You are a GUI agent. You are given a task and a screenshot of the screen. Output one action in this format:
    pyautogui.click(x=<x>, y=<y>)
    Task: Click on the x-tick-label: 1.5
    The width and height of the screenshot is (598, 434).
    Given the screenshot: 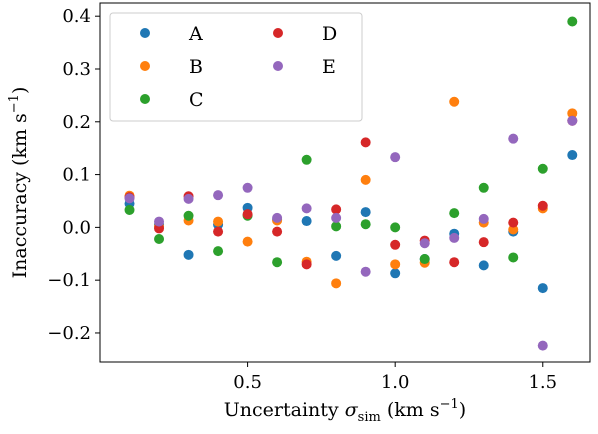 What is the action you would take?
    pyautogui.click(x=542, y=382)
    